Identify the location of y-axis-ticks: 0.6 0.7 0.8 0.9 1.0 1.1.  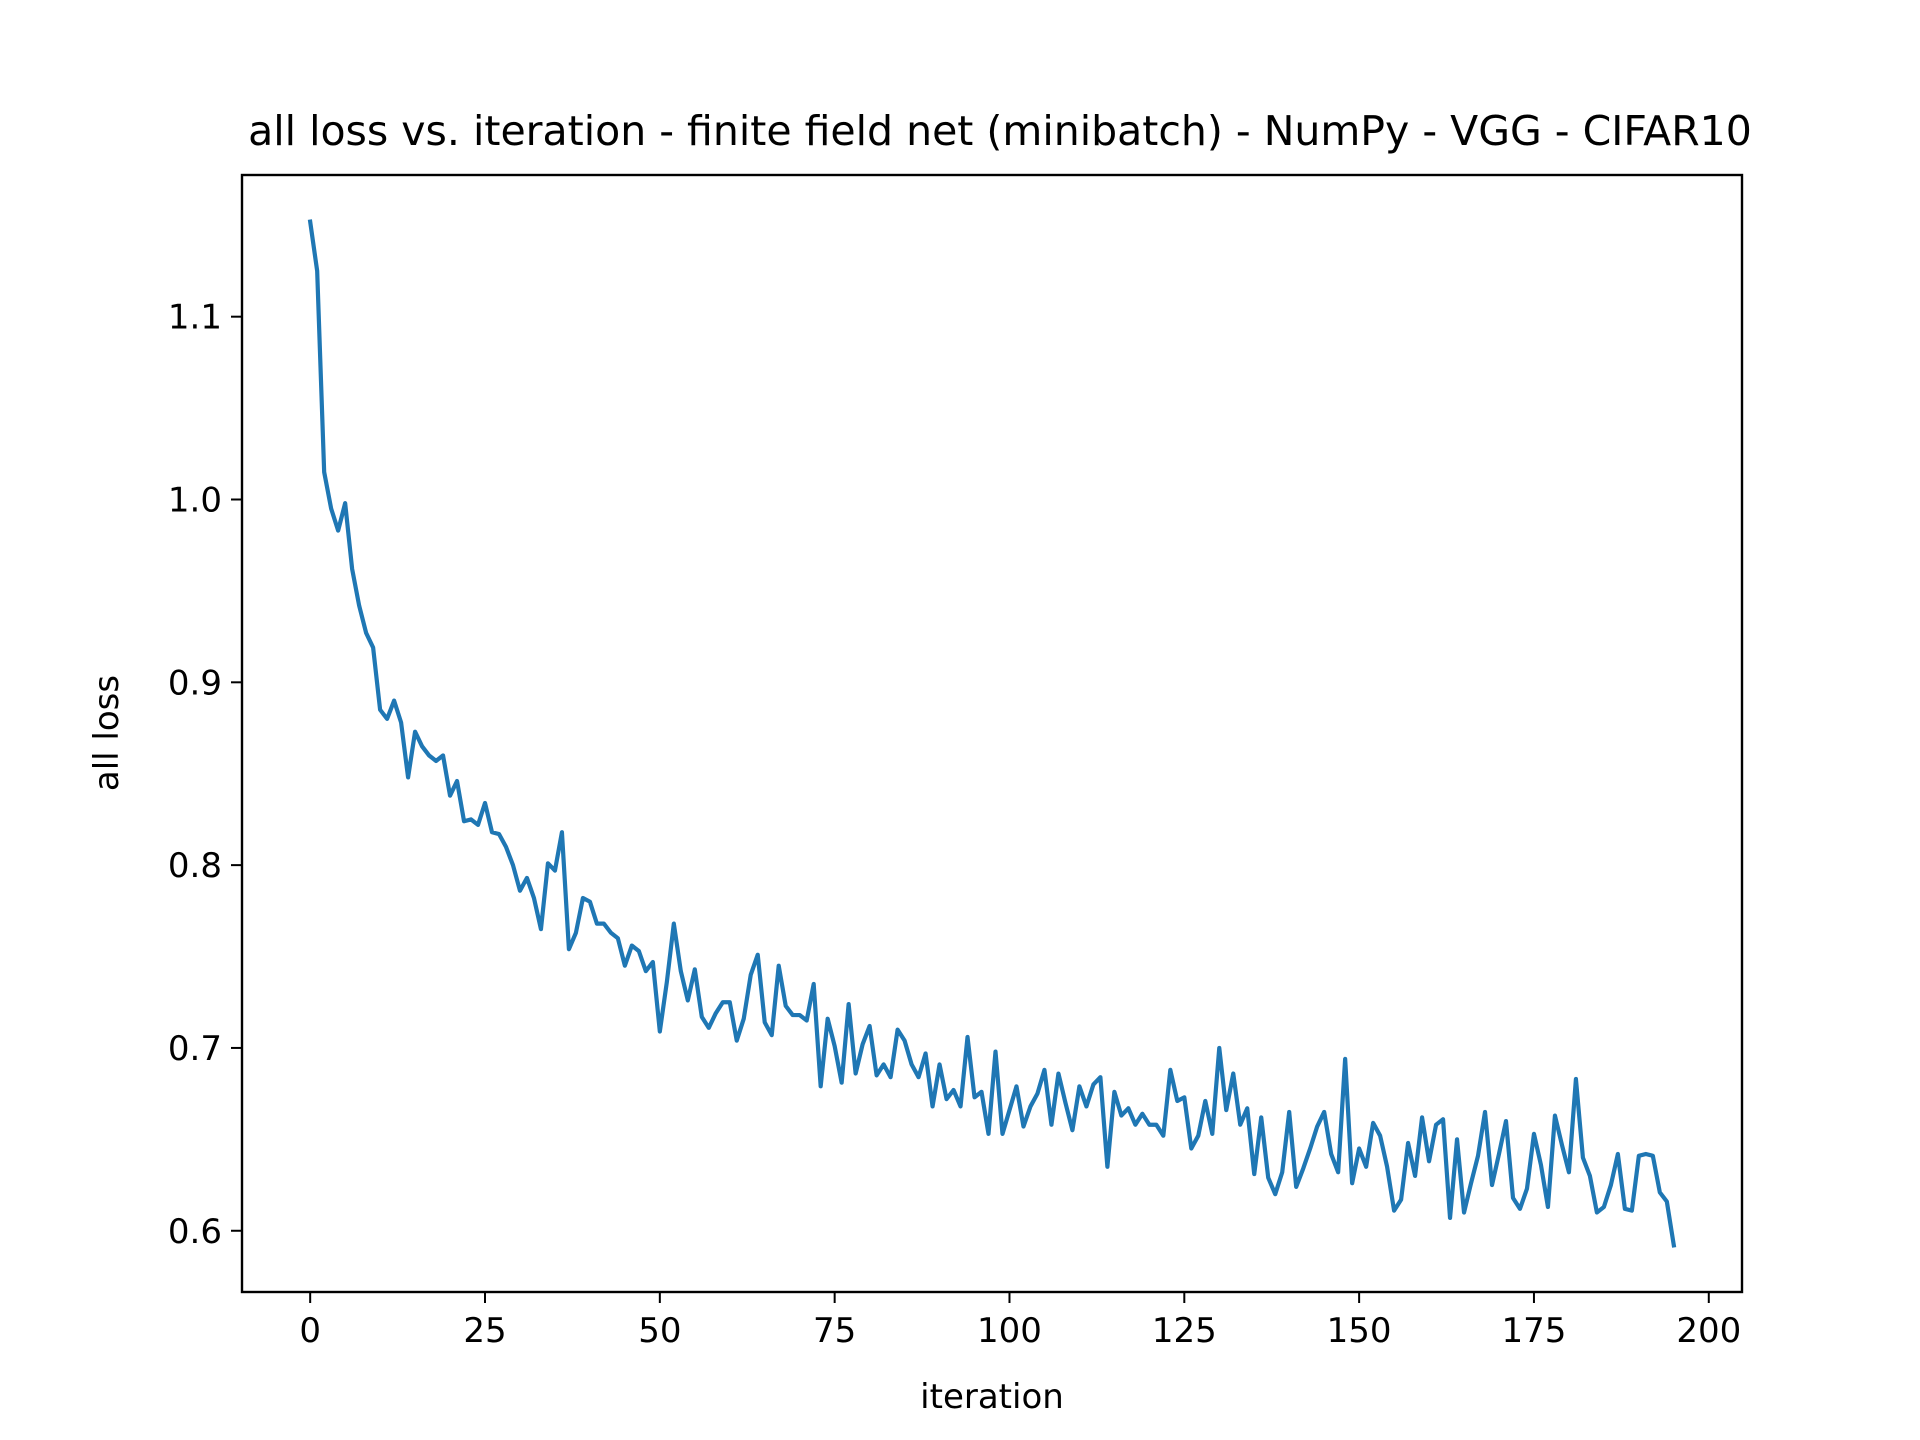
(205, 775).